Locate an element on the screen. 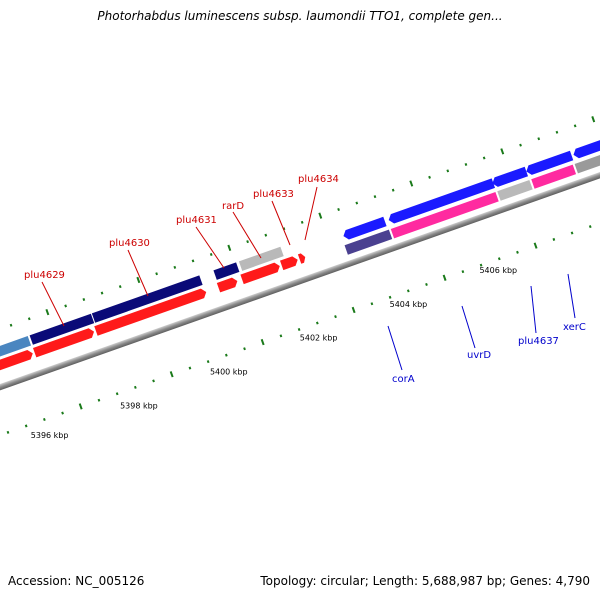 The image size is (600, 600). gene-label-plu4637: plu4637 is located at coordinates (538, 341).